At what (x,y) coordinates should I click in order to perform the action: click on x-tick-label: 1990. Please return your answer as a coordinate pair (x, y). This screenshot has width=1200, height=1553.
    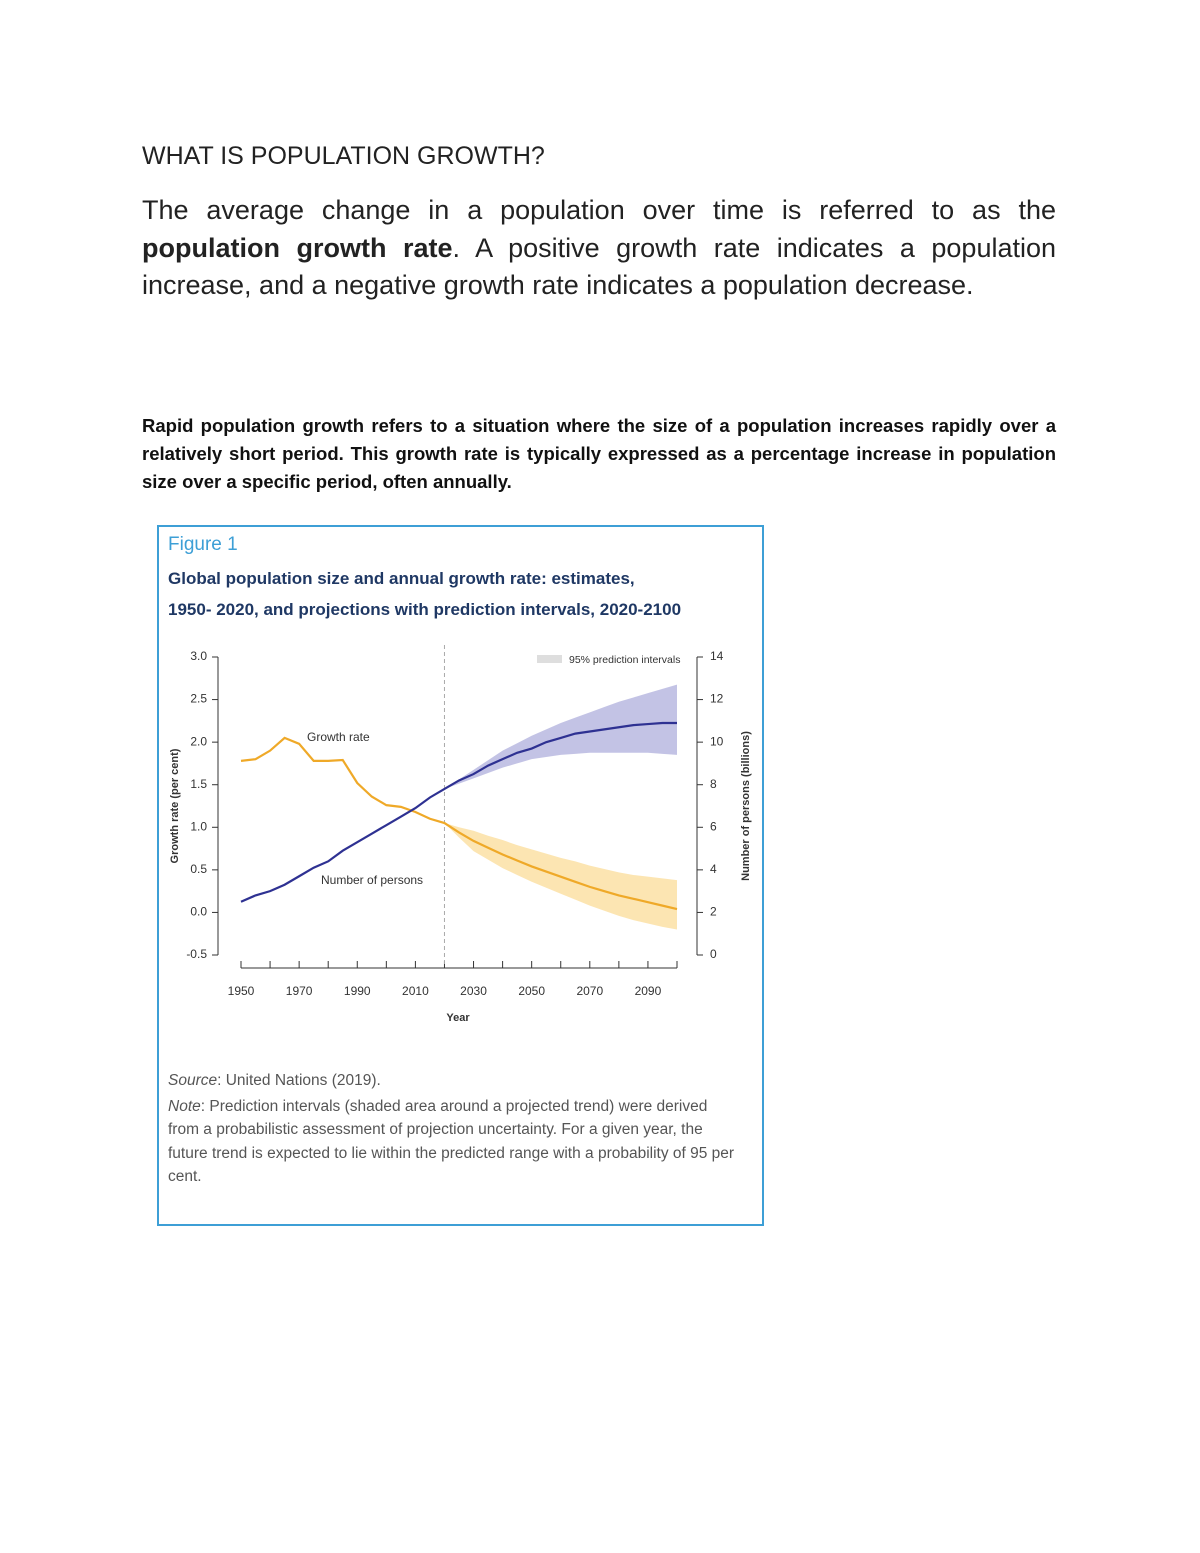
    Looking at the image, I should click on (357, 991).